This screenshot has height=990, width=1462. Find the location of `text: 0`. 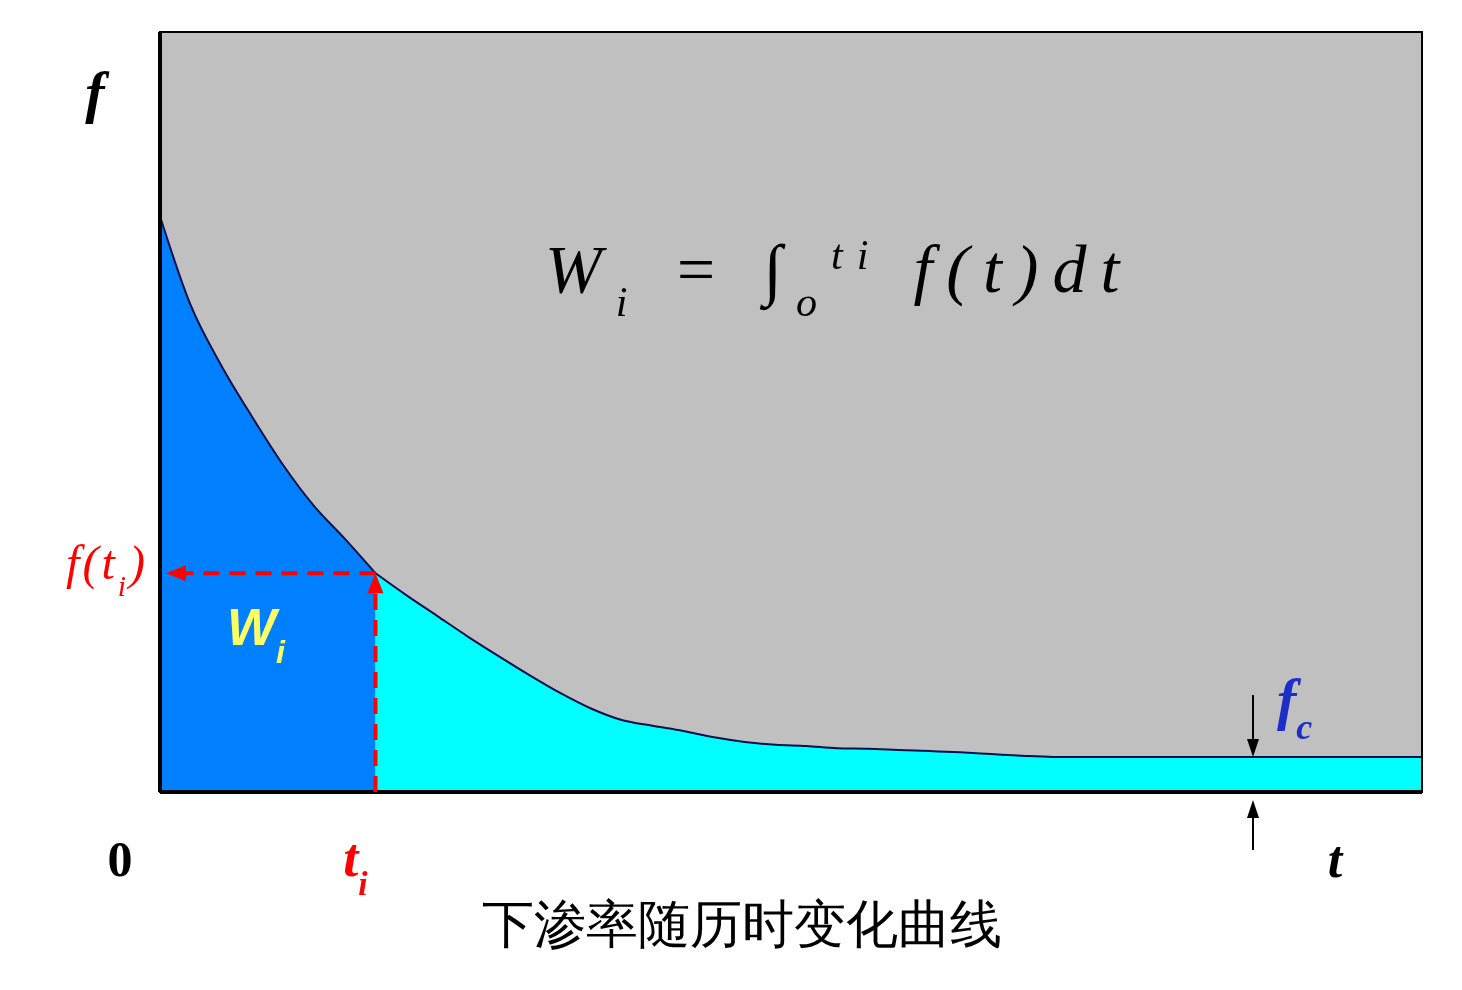

text: 0 is located at coordinates (120, 859).